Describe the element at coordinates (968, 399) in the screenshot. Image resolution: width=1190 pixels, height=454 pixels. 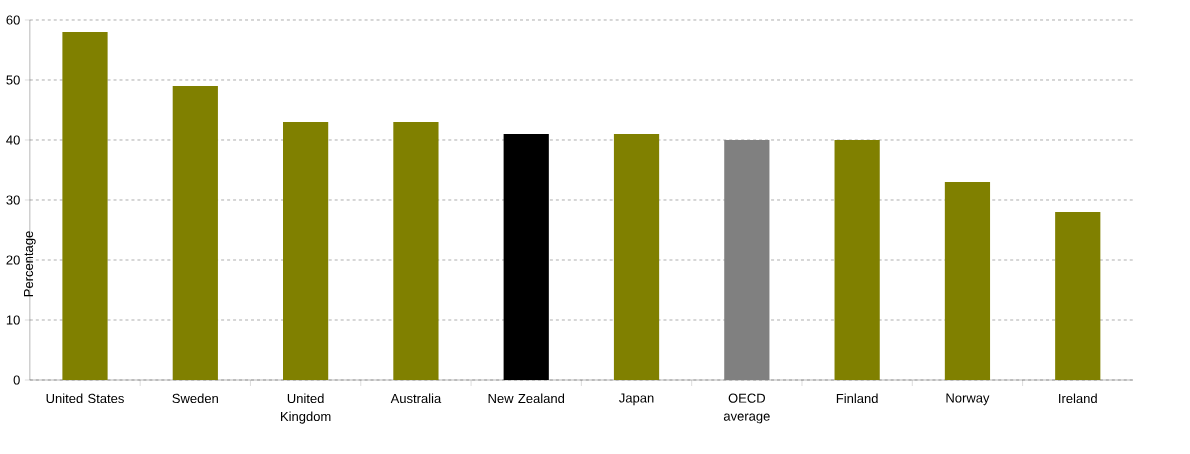
I see `x-tick-label: Norway` at that location.